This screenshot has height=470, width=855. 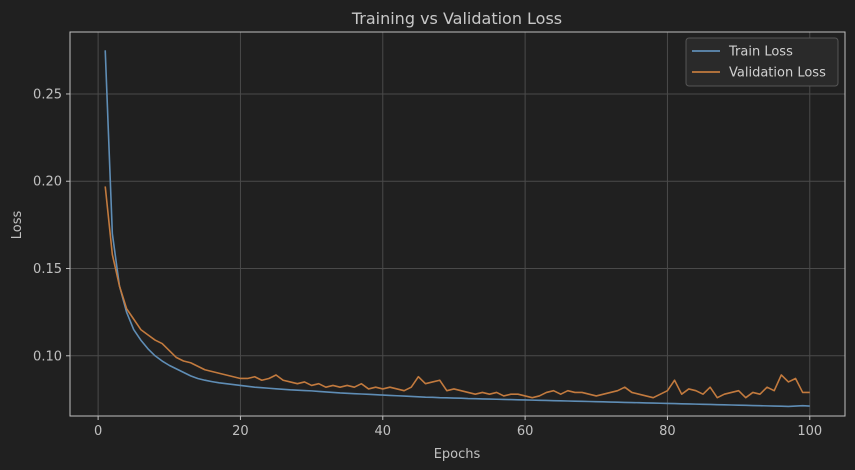 I want to click on x-tick-label: 80, so click(x=667, y=431).